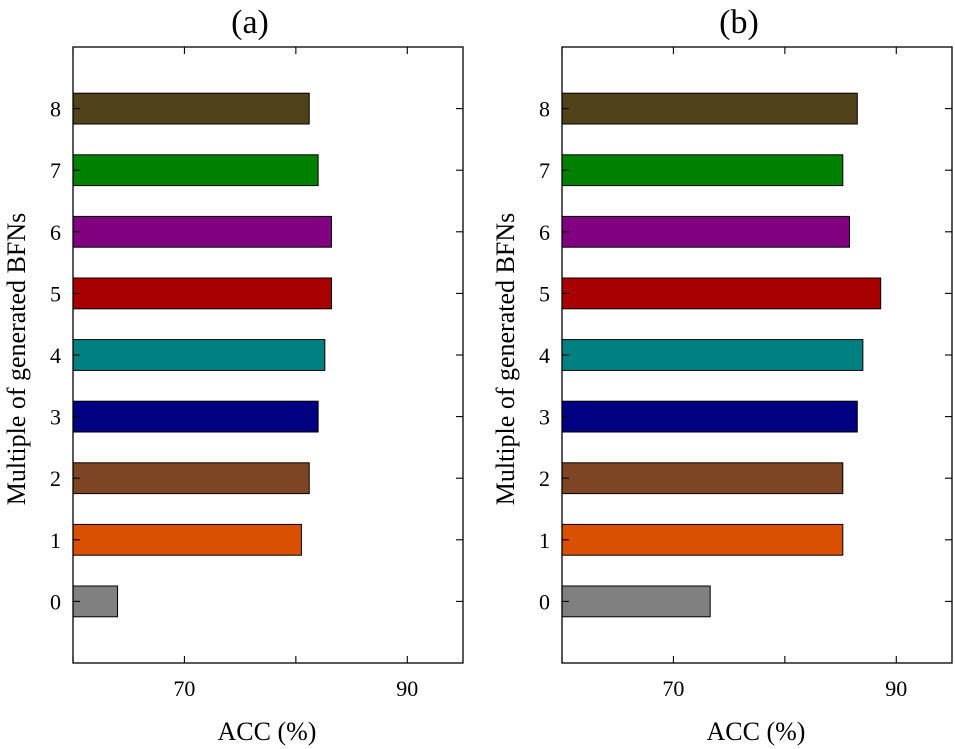  Describe the element at coordinates (250, 22) in the screenshot. I see `panel-title: (a)` at that location.